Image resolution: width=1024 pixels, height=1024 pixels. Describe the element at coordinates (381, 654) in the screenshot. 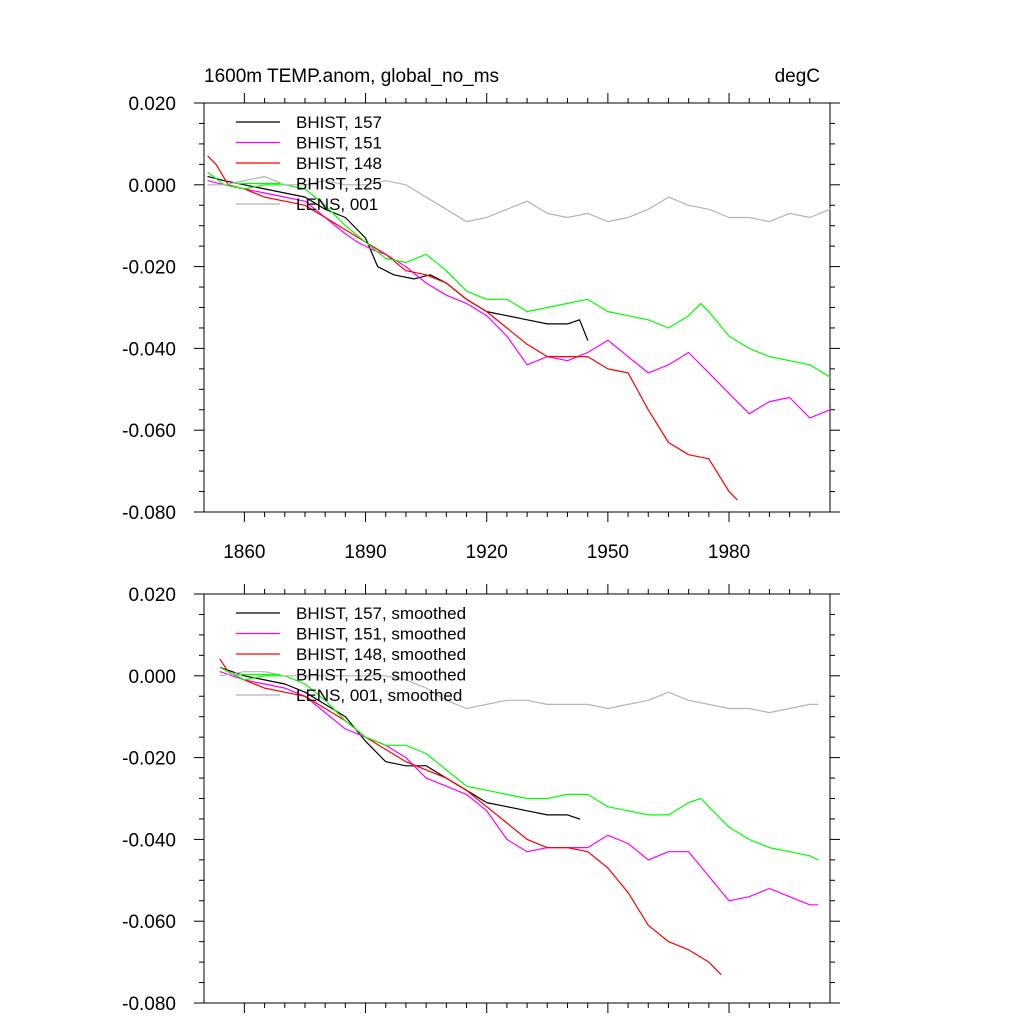

I see `legend-label: BHIST, 148, smoothed` at that location.